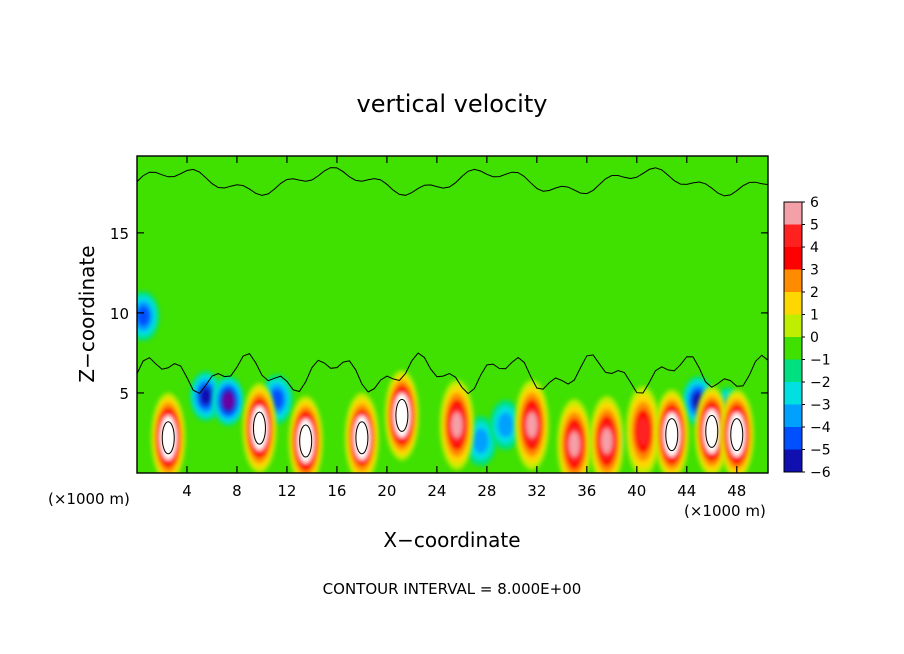  Describe the element at coordinates (336, 491) in the screenshot. I see `x-tick-label: 16` at that location.